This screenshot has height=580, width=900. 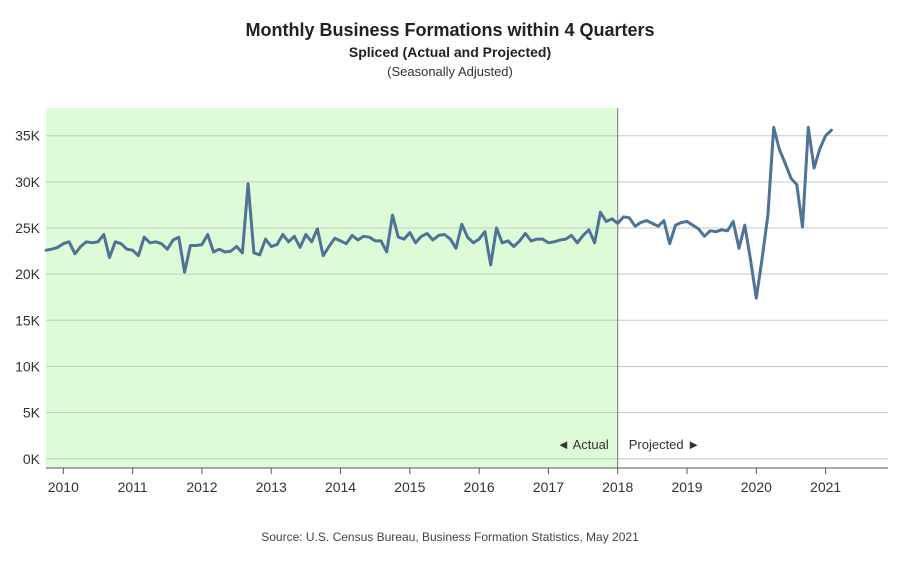 What do you see at coordinates (201, 487) in the screenshot?
I see `x-tick-label: 2012` at bounding box center [201, 487].